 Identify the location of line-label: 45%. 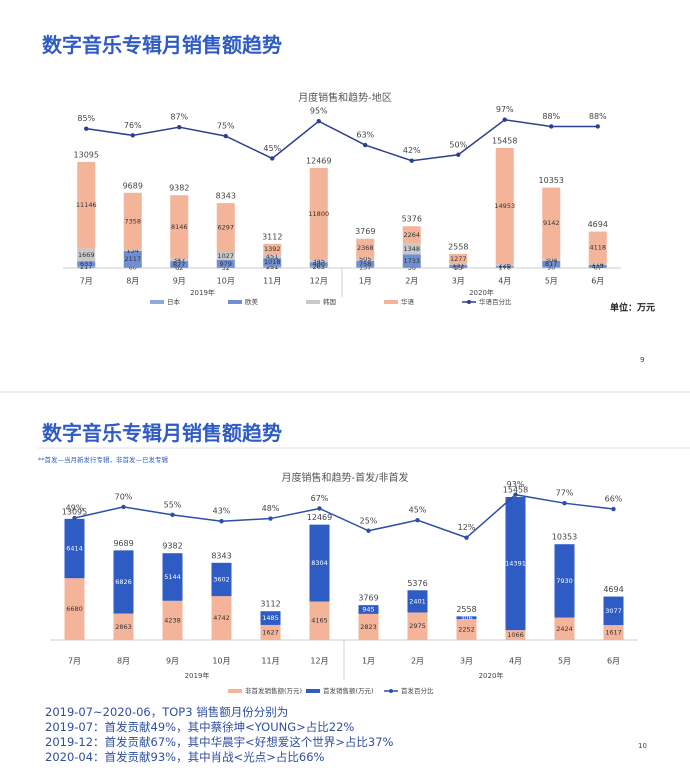
(418, 510).